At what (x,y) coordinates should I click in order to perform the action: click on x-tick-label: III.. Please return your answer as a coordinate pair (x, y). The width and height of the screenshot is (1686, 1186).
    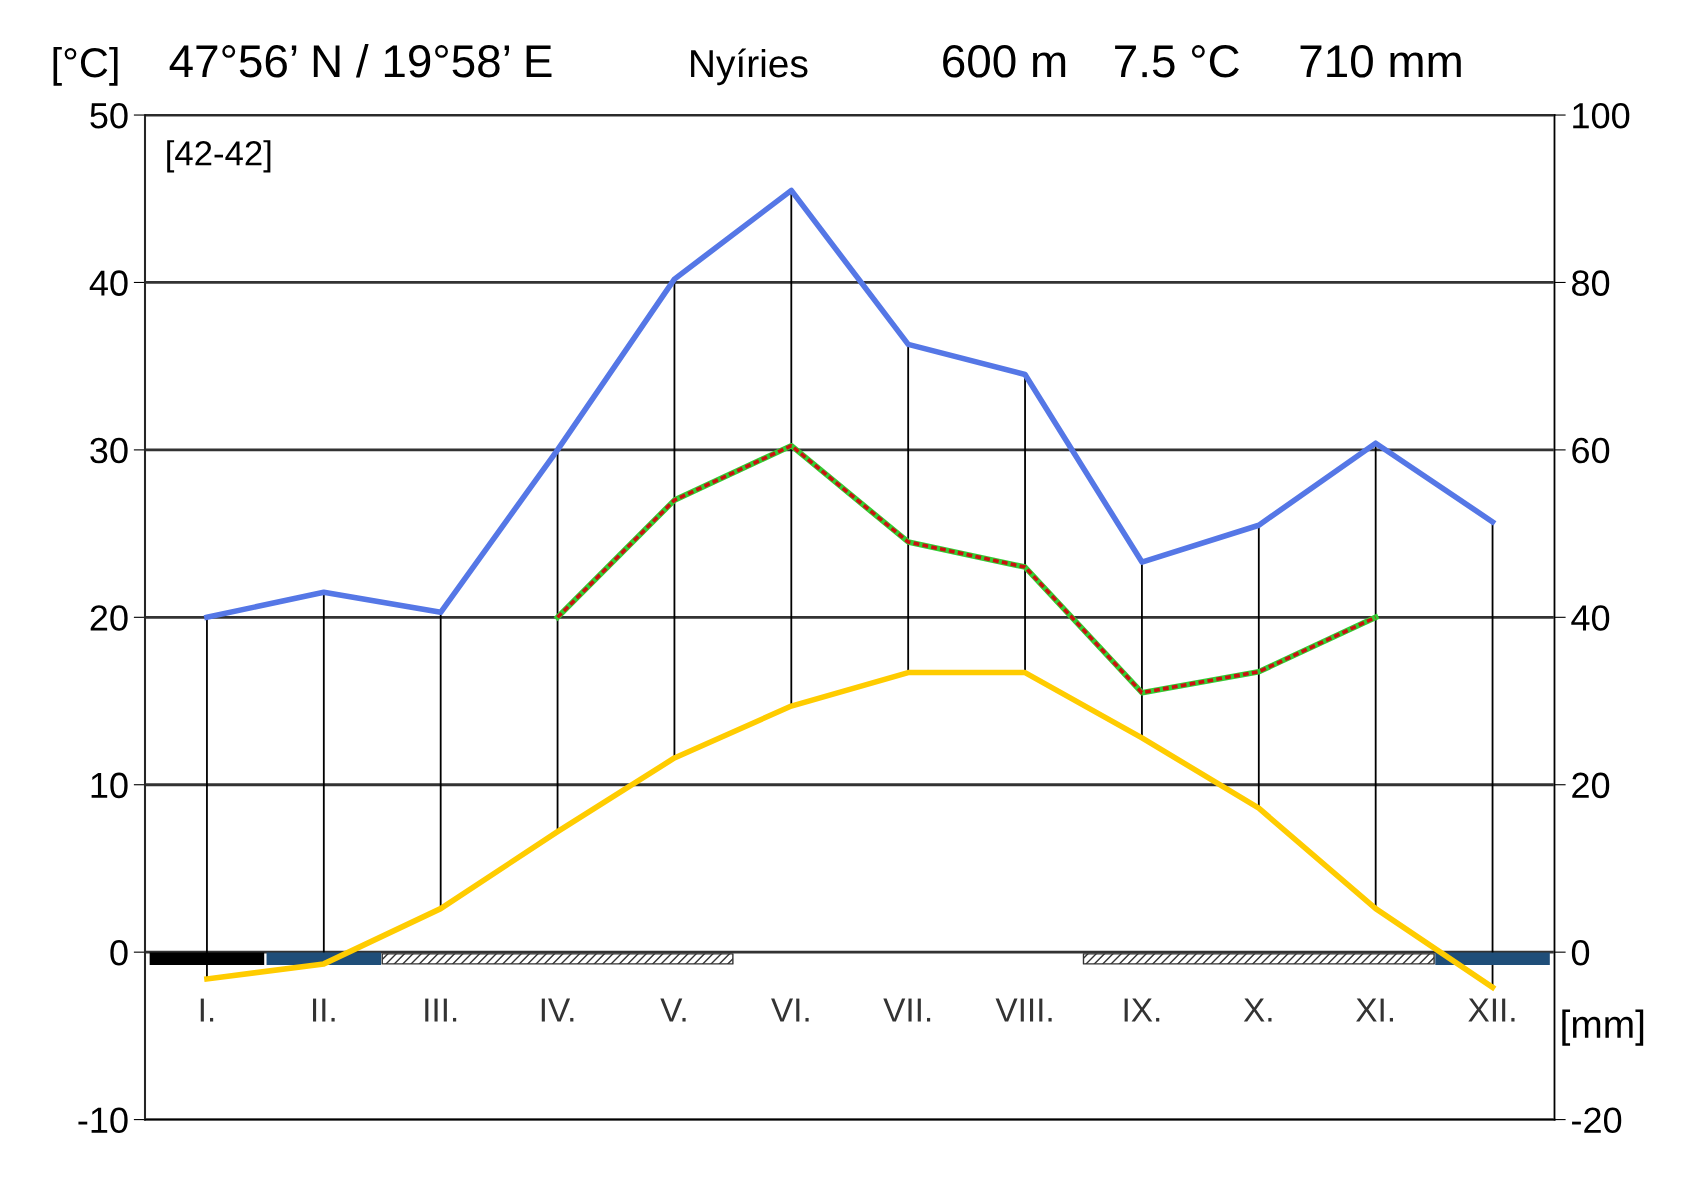
    Looking at the image, I should click on (441, 1010).